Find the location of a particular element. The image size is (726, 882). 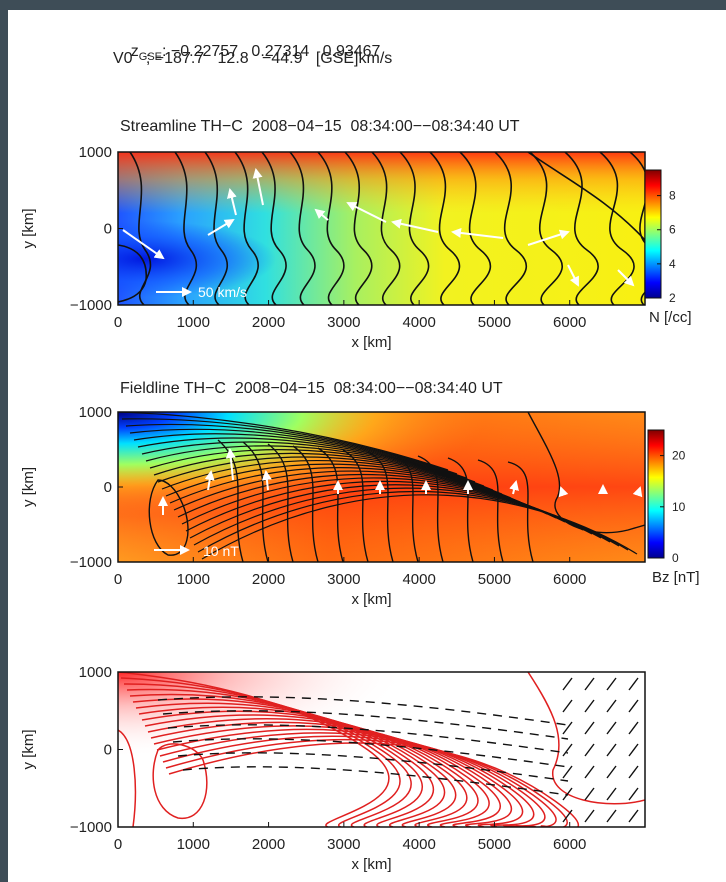

panel1-velocity-arrows: 50 km/s is located at coordinates (378, 234).